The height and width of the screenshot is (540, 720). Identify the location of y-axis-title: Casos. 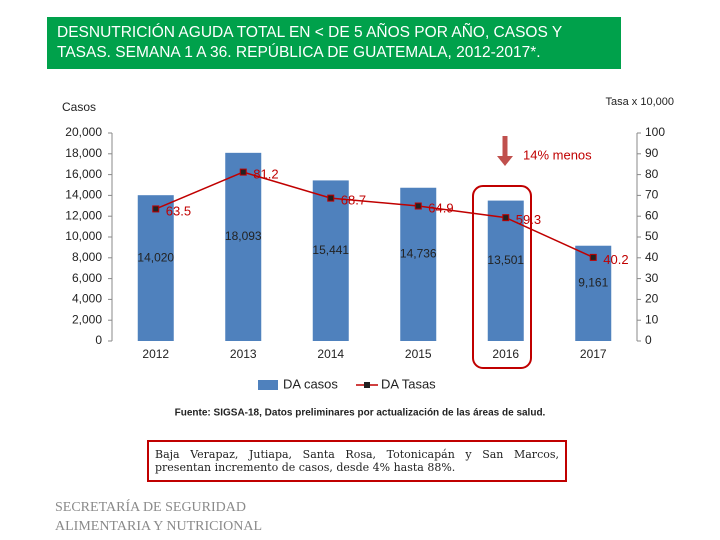
(79, 107).